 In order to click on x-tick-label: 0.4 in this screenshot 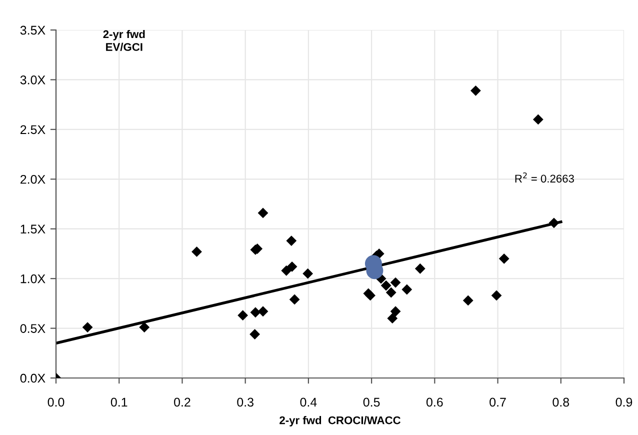, I will do `click(308, 402)`.